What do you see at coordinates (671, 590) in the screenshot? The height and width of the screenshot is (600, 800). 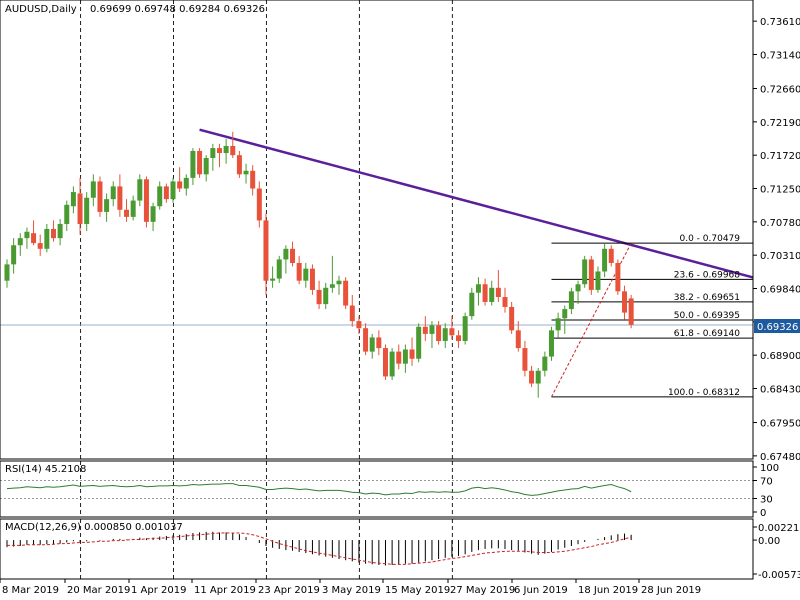 I see `date-axis-label: 28 Jun 2019` at bounding box center [671, 590].